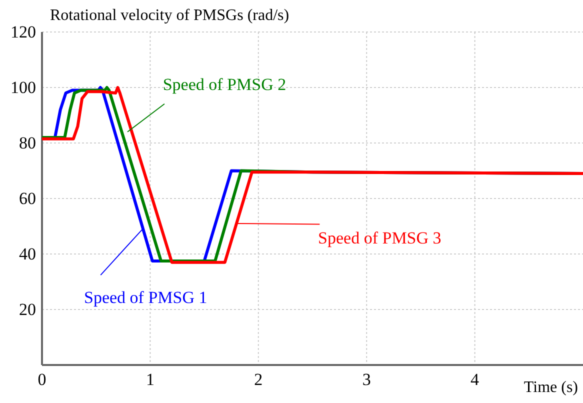 The height and width of the screenshot is (403, 583). What do you see at coordinates (27, 198) in the screenshot?
I see `y-tick-label: 60` at bounding box center [27, 198].